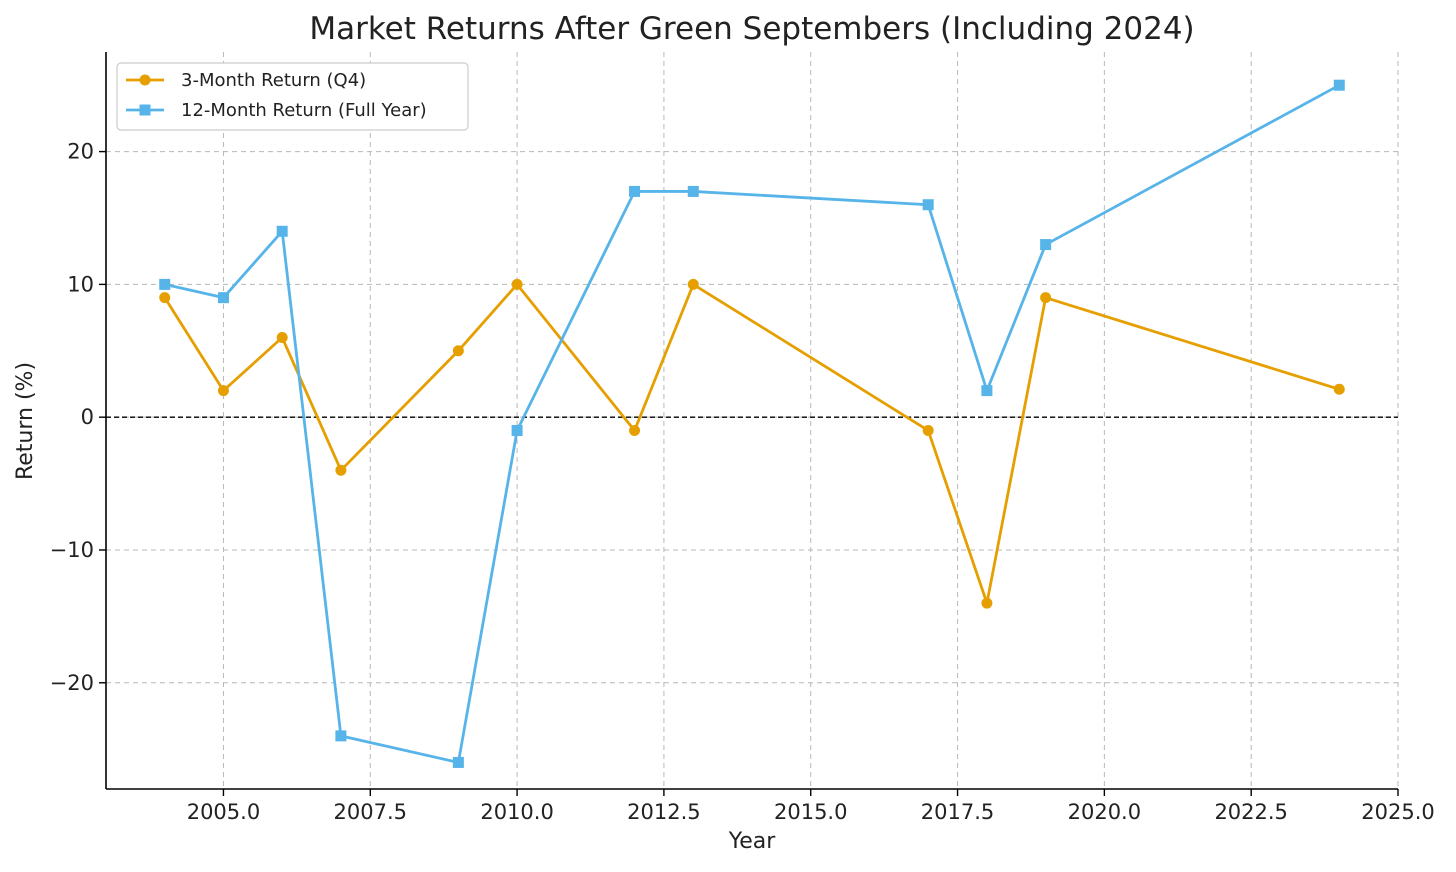 The image size is (1456, 872). I want to click on x-tick-label: 2010.0, so click(516, 812).